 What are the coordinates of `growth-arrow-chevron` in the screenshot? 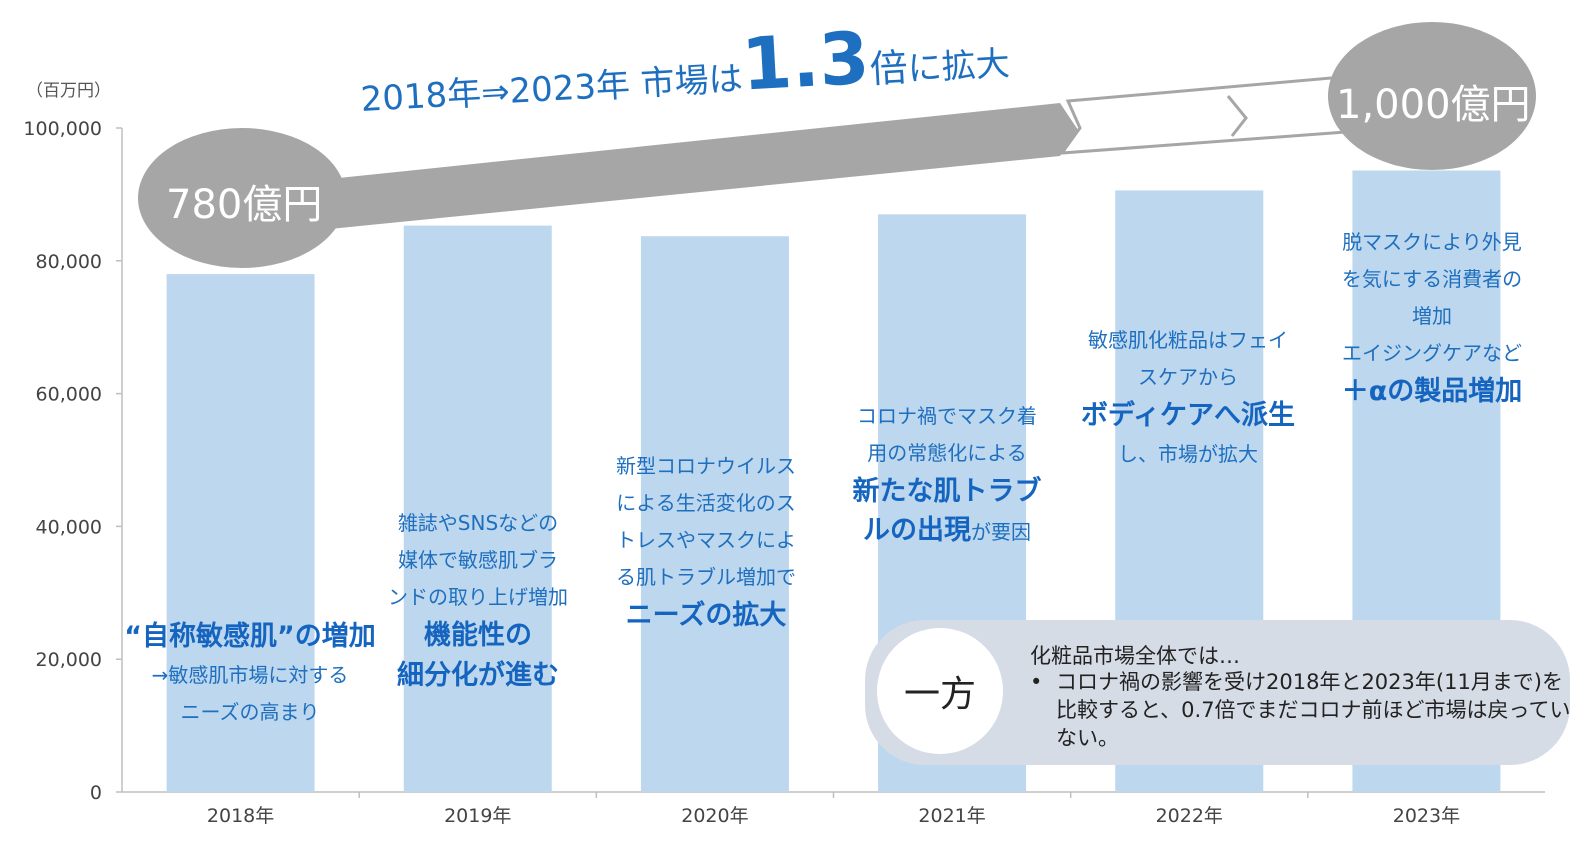 It's located at (1237, 116).